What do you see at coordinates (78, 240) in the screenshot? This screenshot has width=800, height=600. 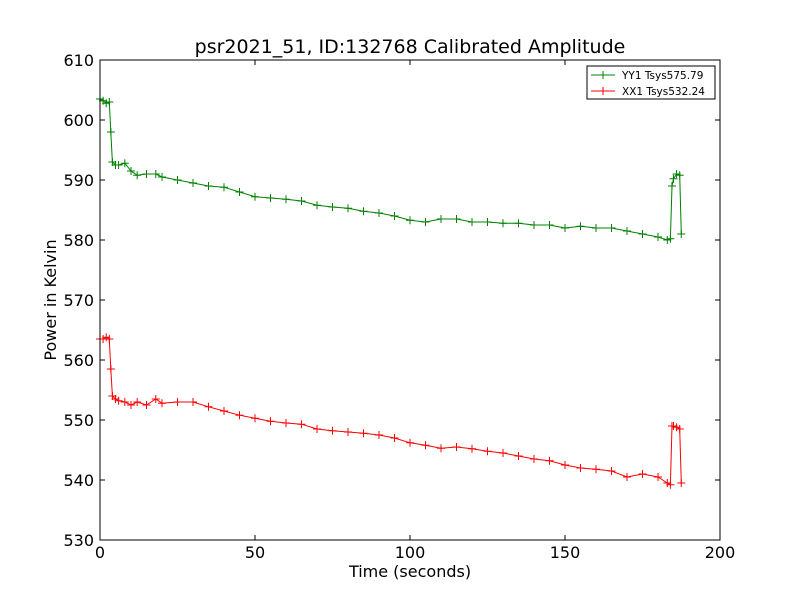 I see `y-tick-label: 580` at bounding box center [78, 240].